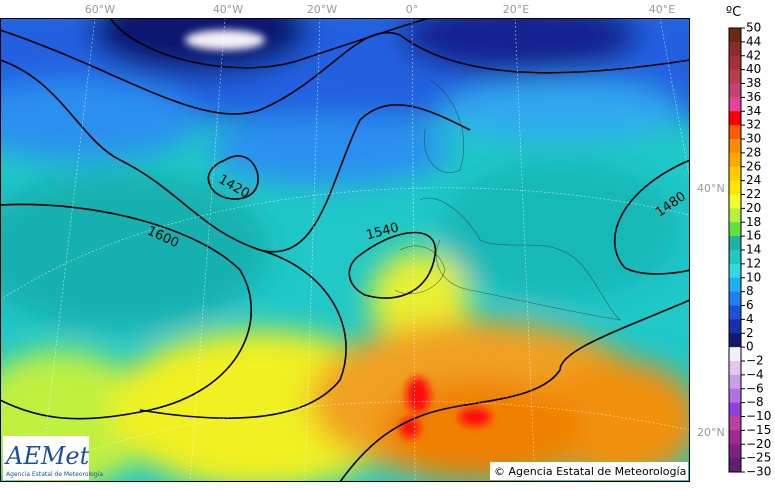 Image resolution: width=775 pixels, height=490 pixels. What do you see at coordinates (758, 430) in the screenshot?
I see `colorbar-label: −15` at bounding box center [758, 430].